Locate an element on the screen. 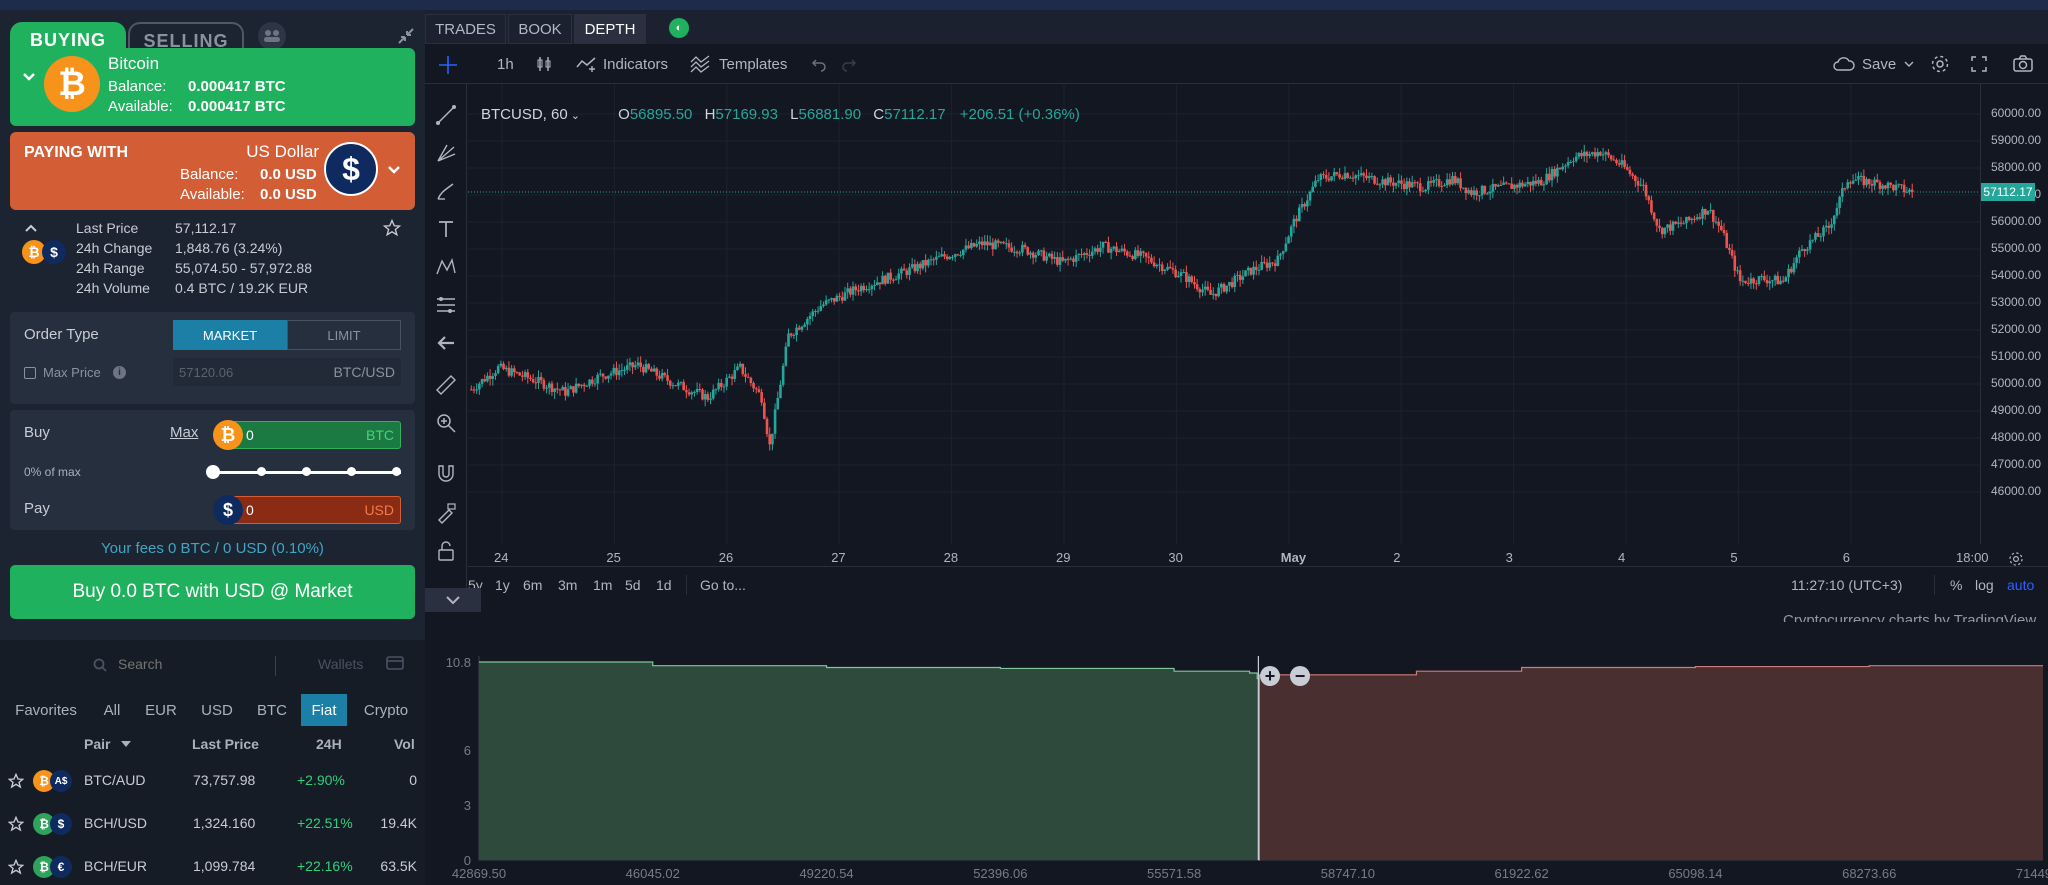 This screenshot has height=885, width=2048. max-price-checkbox is located at coordinates (30, 373).